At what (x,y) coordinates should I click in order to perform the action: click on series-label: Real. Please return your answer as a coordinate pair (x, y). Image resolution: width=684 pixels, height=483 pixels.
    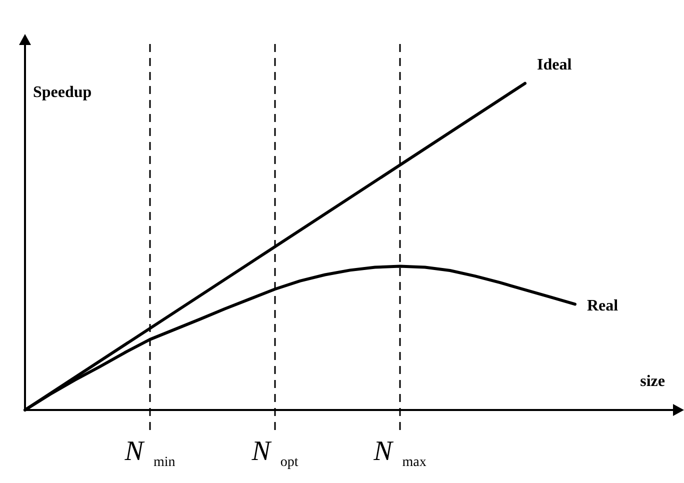
    Looking at the image, I should click on (603, 305).